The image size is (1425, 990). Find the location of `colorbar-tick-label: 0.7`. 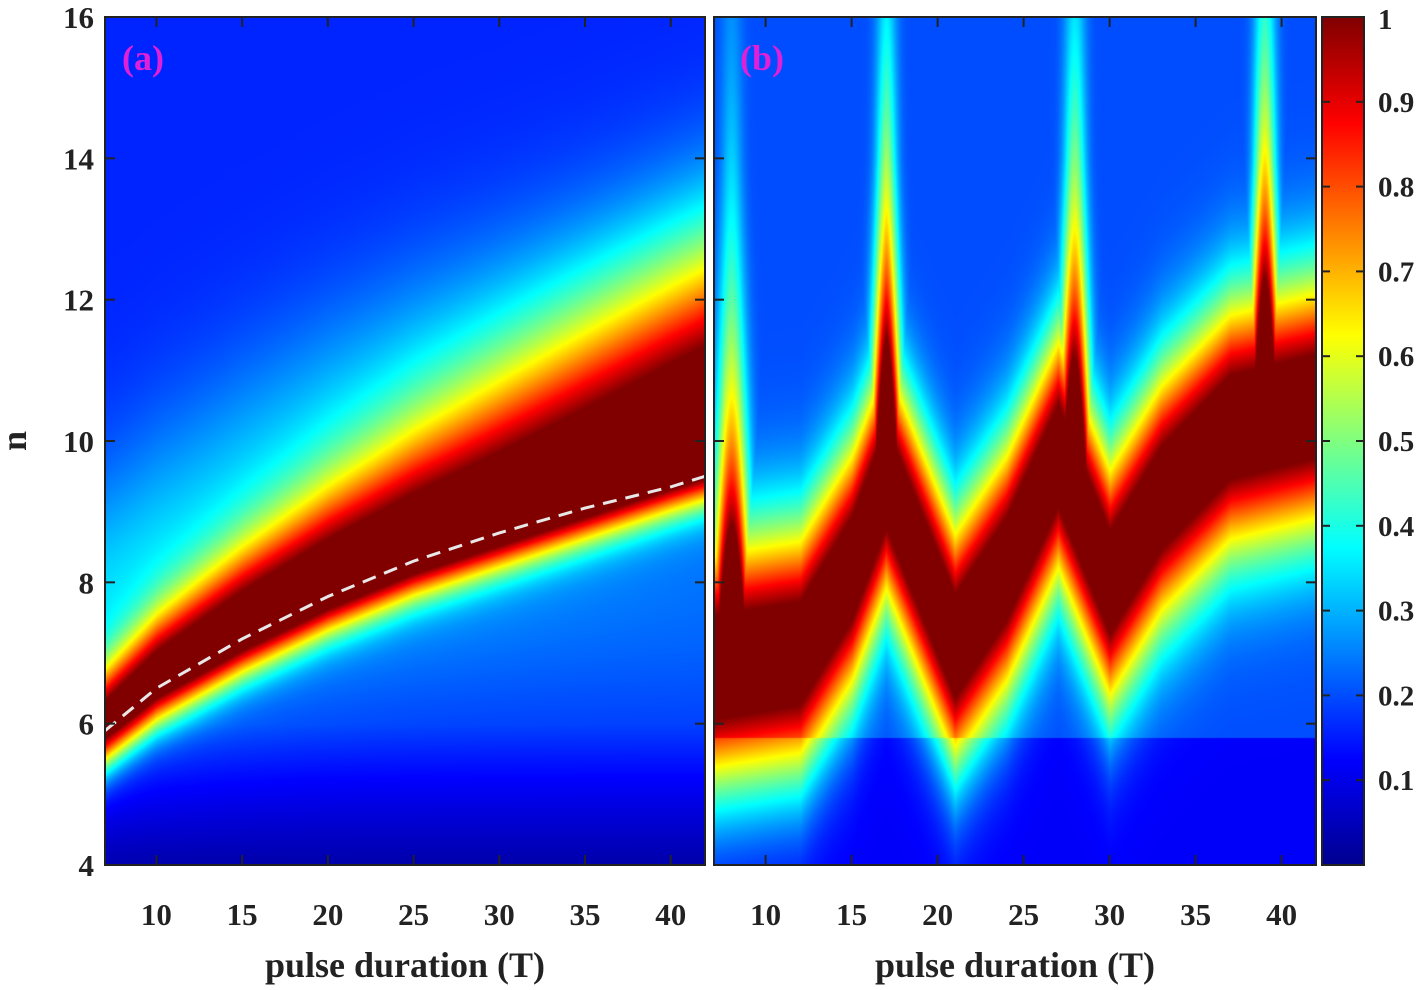

colorbar-tick-label: 0.7 is located at coordinates (1396, 272).